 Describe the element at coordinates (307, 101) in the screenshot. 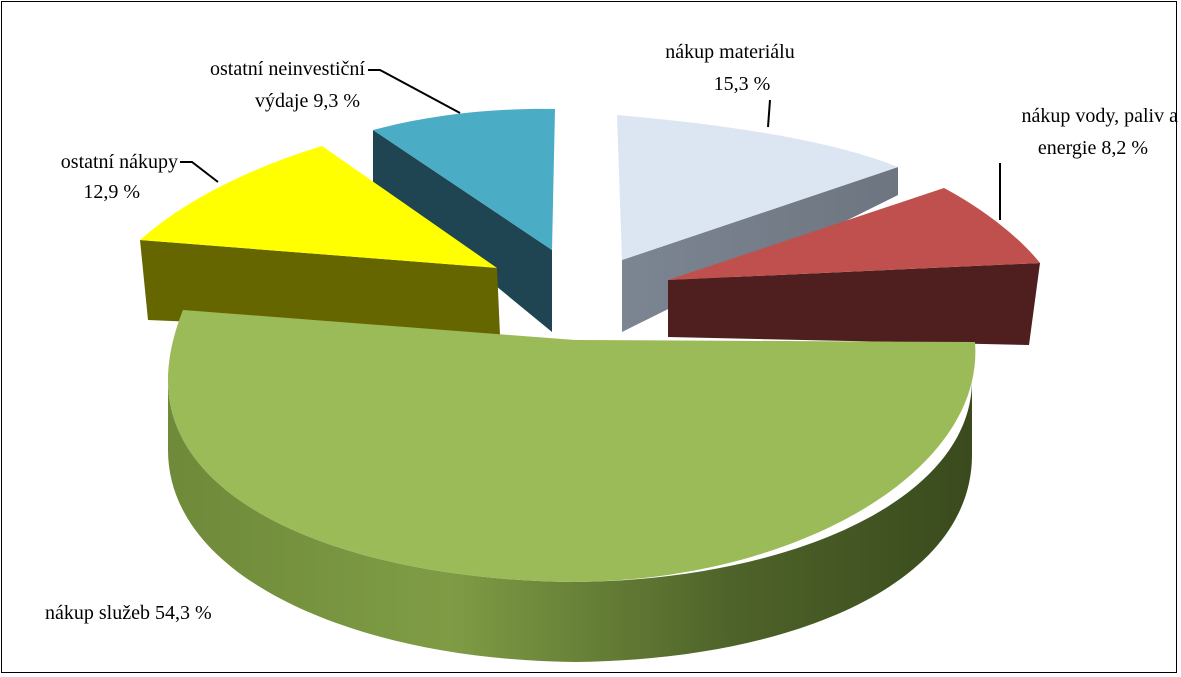

I see `label-neinvesticni-value: výdaje 9,3 %` at that location.